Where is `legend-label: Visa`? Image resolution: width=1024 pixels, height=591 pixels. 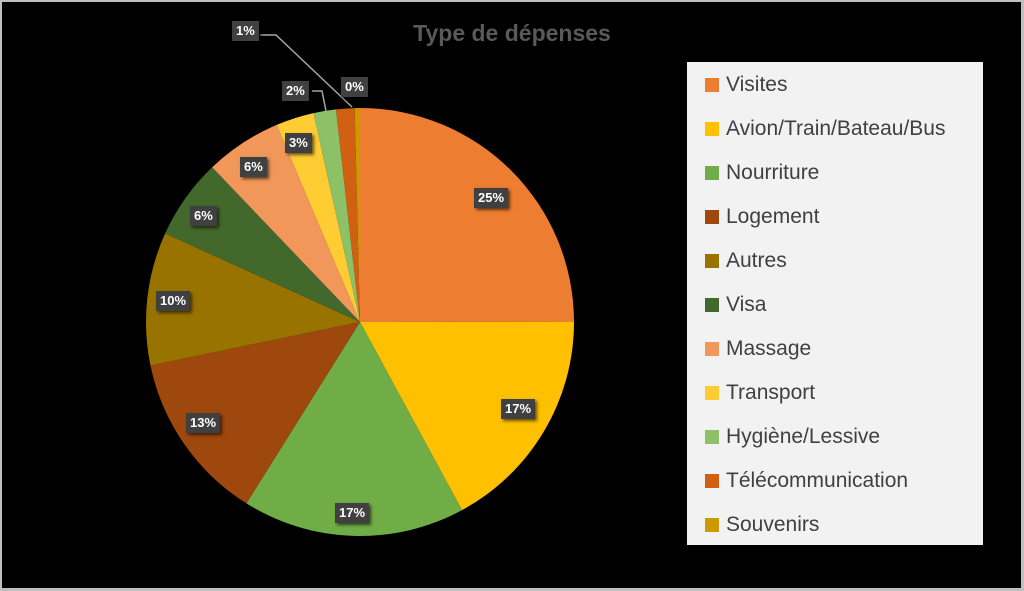 legend-label: Visa is located at coordinates (746, 304).